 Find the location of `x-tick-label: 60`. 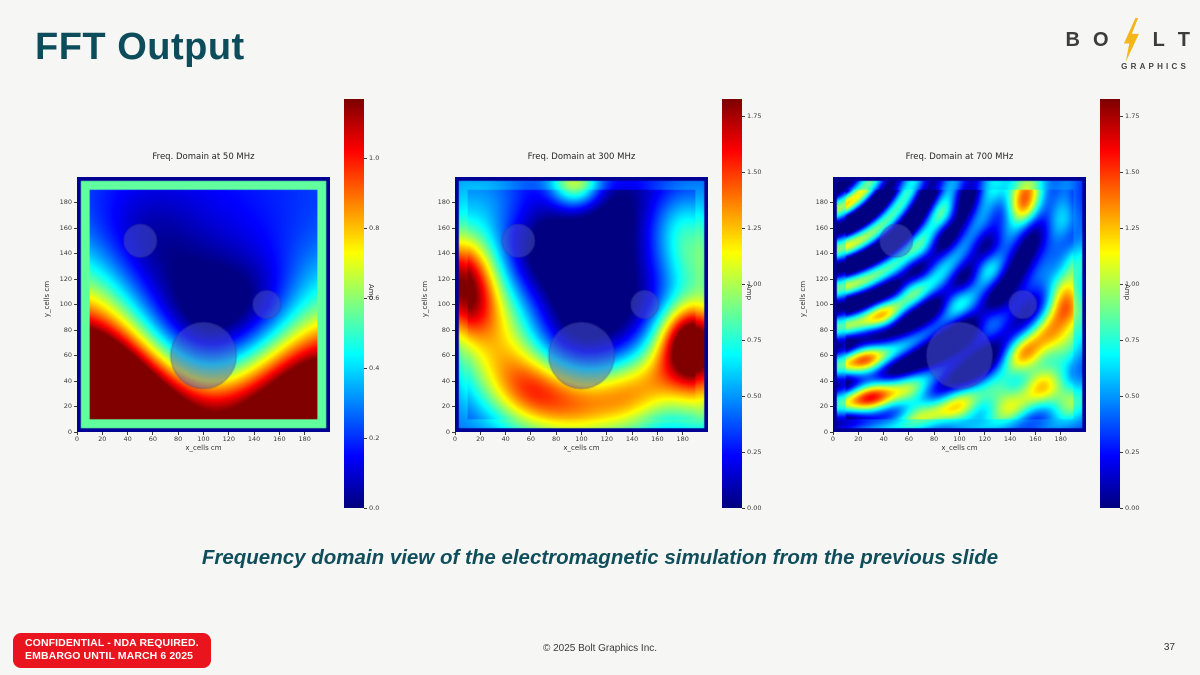

x-tick-label: 60 is located at coordinates (909, 439).